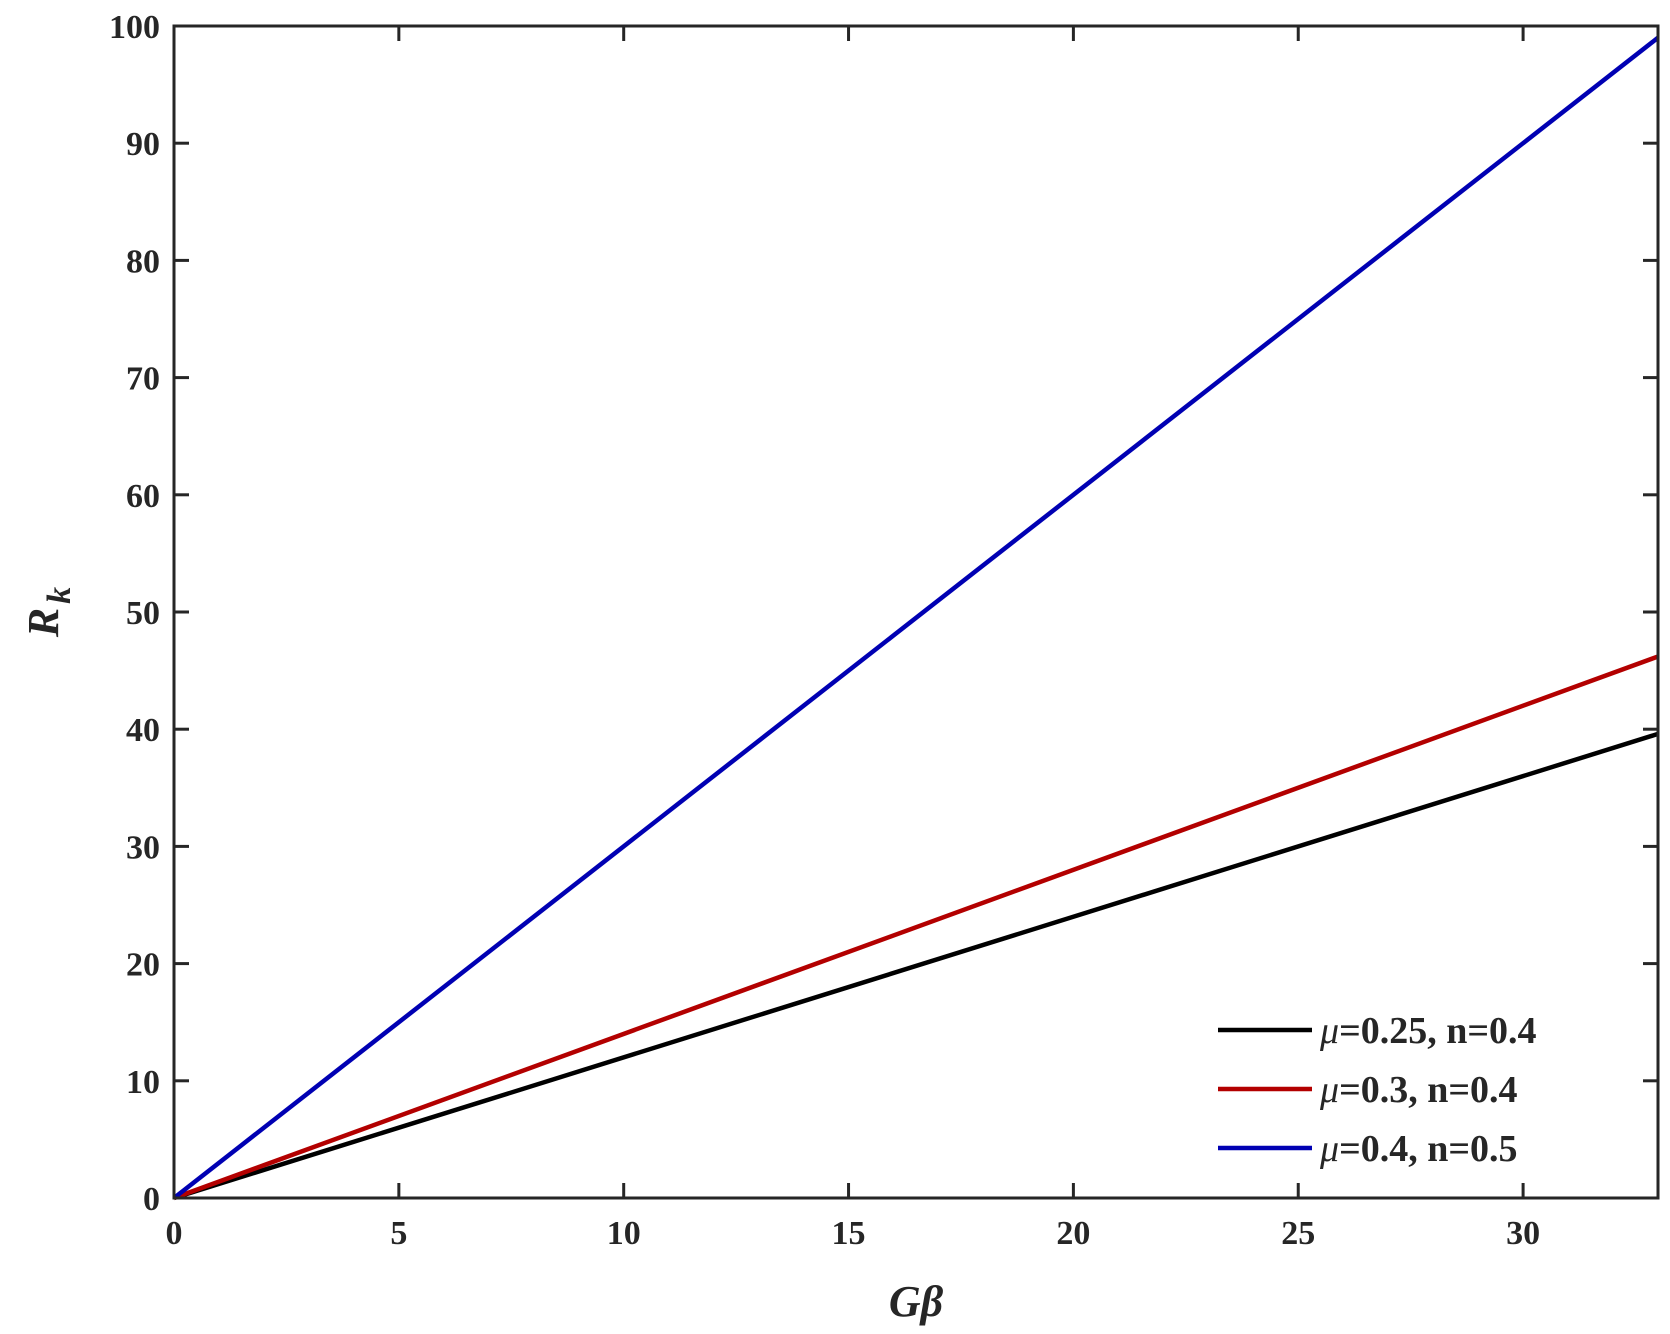 This screenshot has height=1334, width=1670. I want to click on legend-label-rest: =0.25, n=0.4, so click(1437, 1031).